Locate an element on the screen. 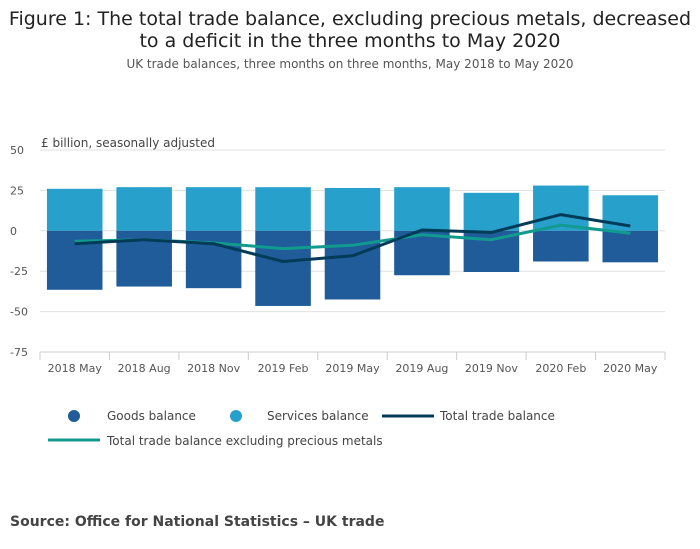 This screenshot has height=549, width=700. x-tick-label: 2018 Aug is located at coordinates (144, 368).